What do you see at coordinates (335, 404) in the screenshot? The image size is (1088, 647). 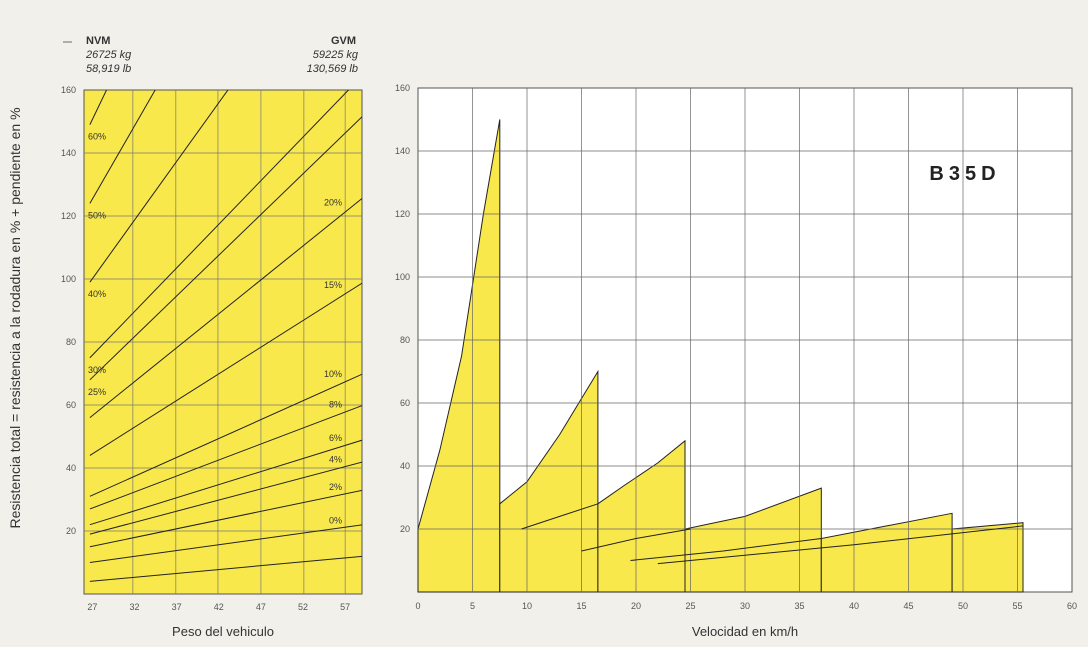 I see `grade-label: 8%` at bounding box center [335, 404].